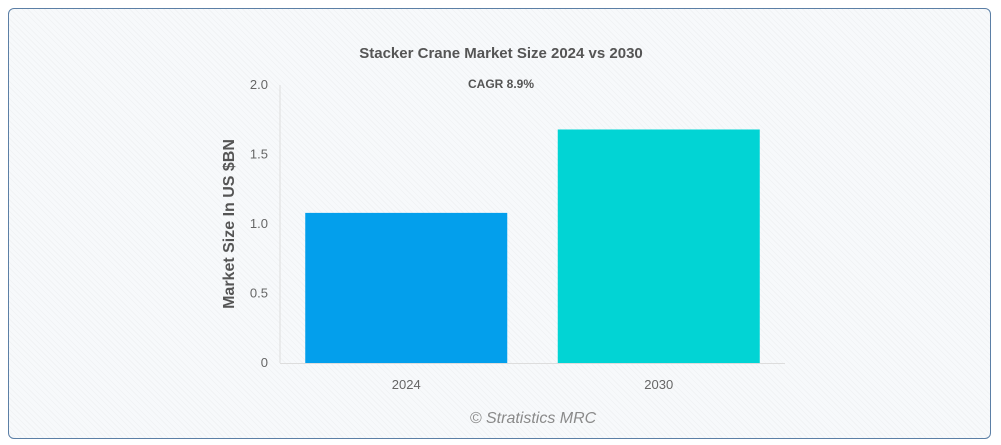 The height and width of the screenshot is (445, 1001). I want to click on y-tick-label: 1.0, so click(259, 223).